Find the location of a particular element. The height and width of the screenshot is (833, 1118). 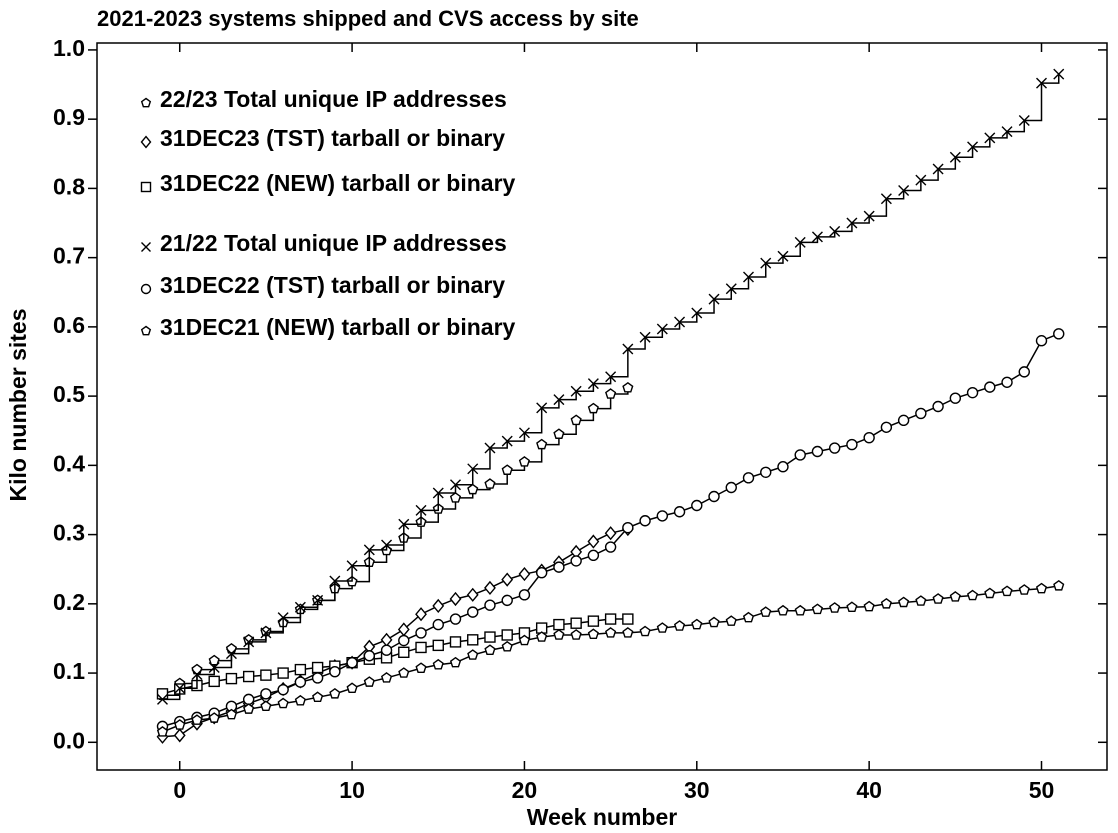

y-tick-label: 0.9 is located at coordinates (69, 117).